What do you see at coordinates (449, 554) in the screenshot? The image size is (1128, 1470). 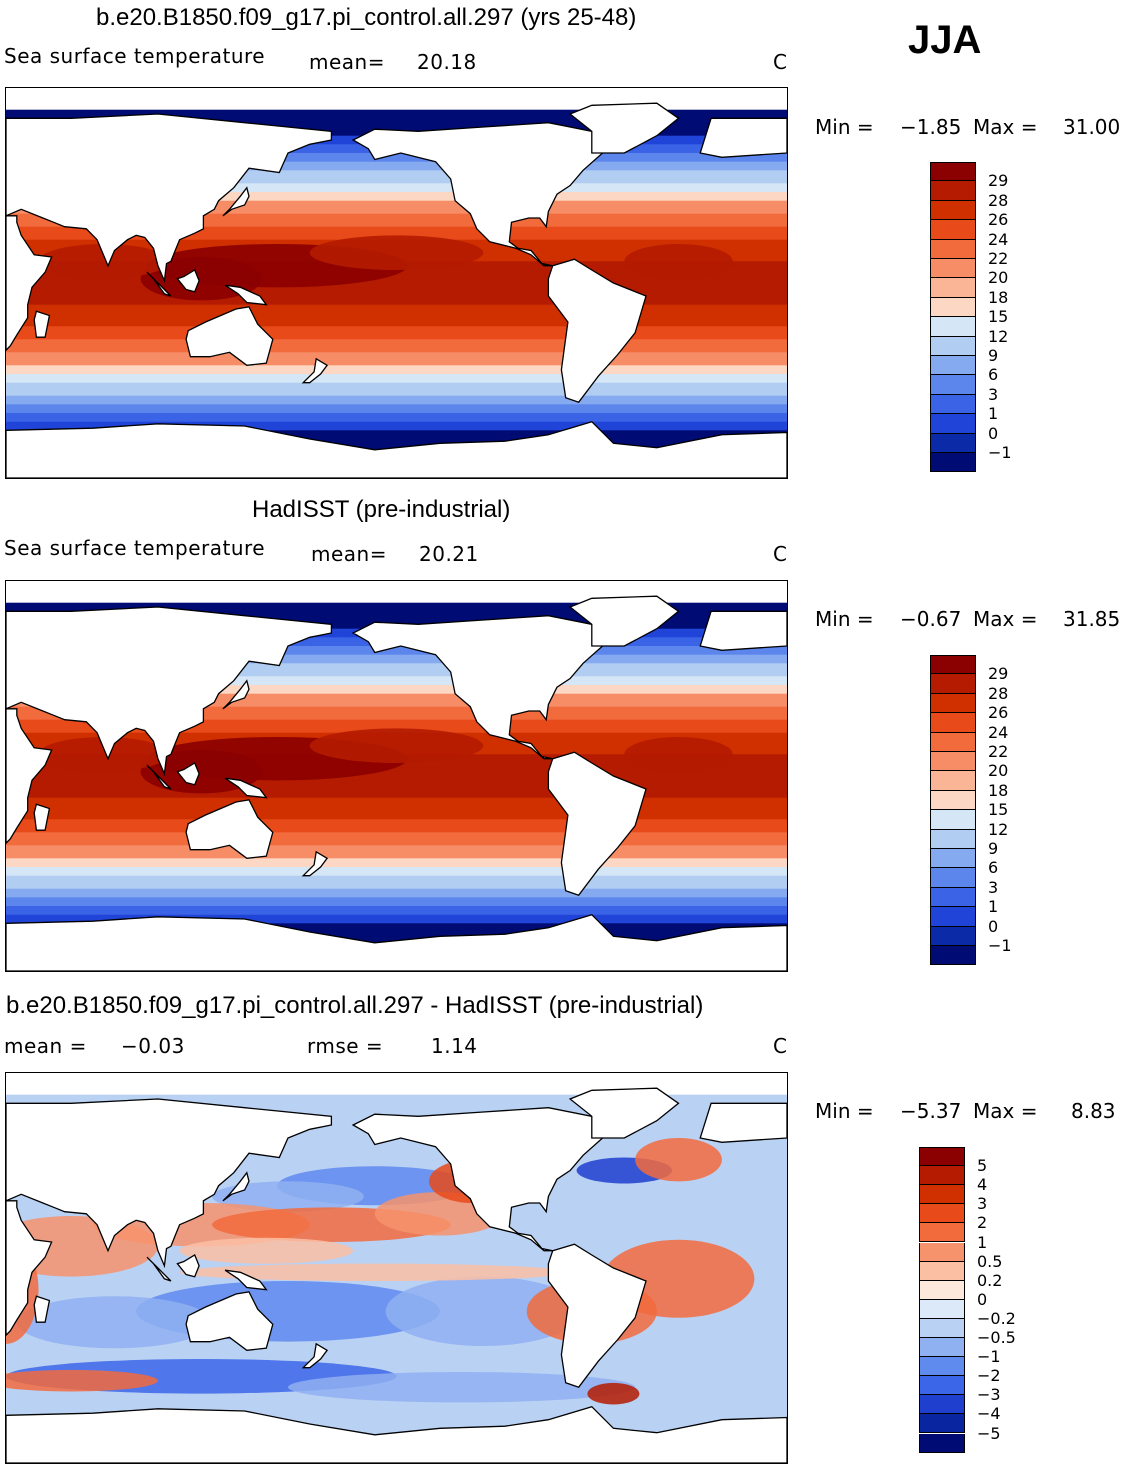 I see `panel-2-mean-value: 20.21` at bounding box center [449, 554].